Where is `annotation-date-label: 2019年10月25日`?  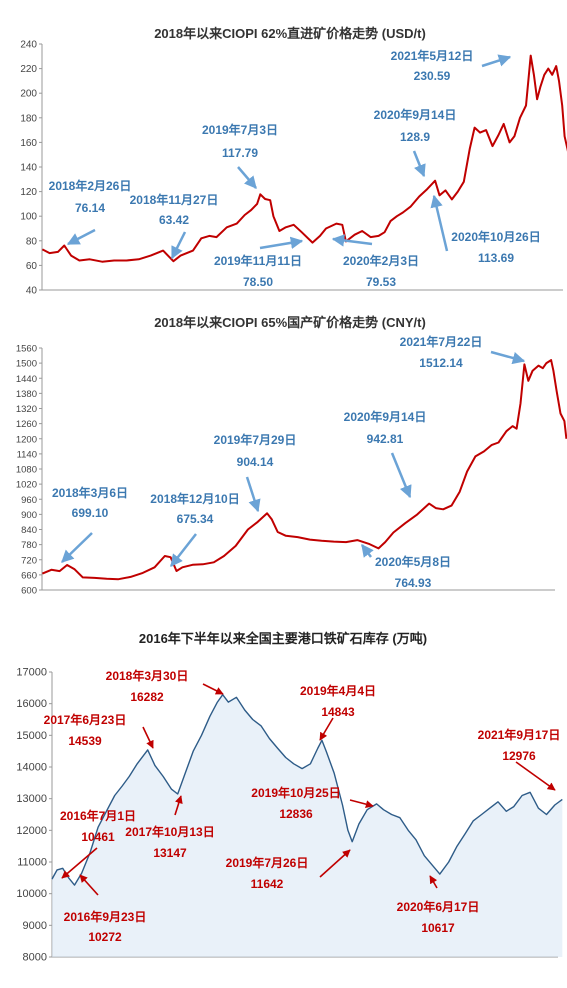
annotation-date-label: 2019年10月25日 is located at coordinates (295, 792).